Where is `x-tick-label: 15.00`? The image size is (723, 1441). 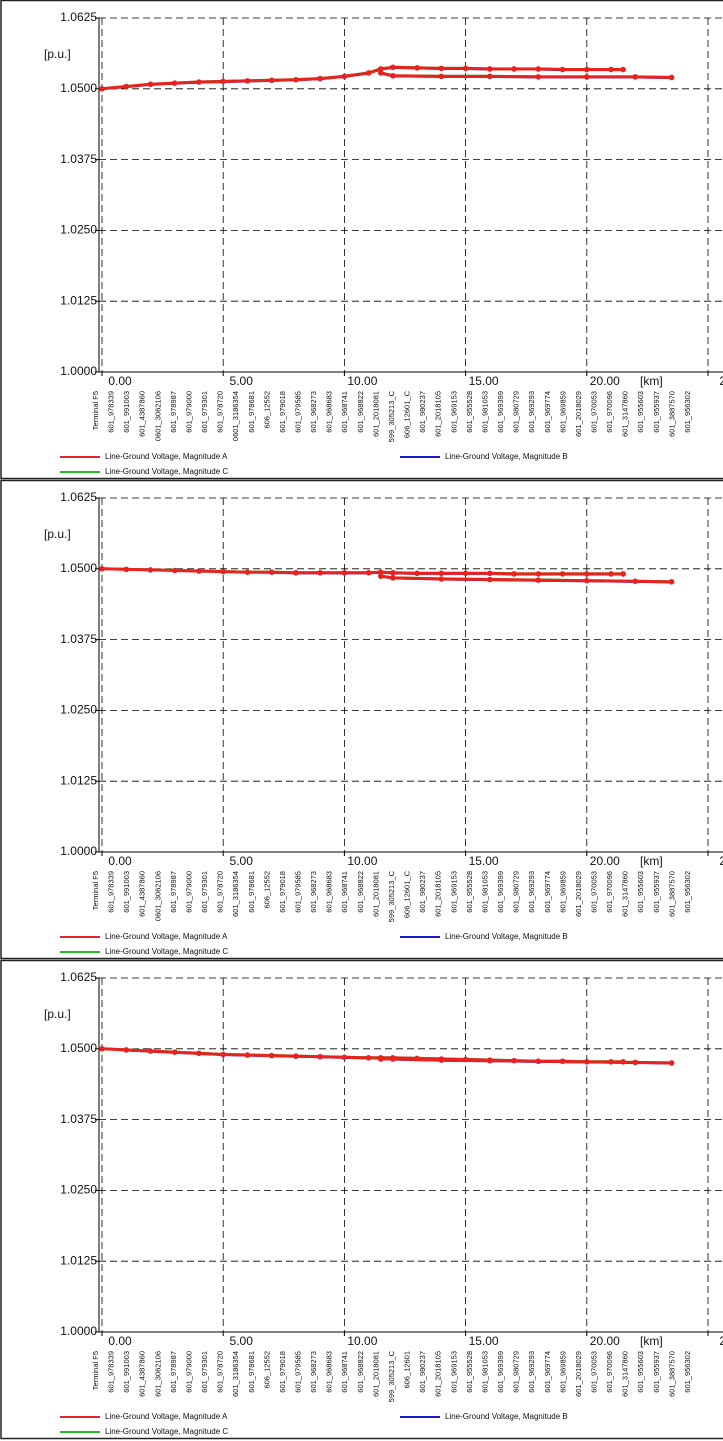
x-tick-label: 15.00 is located at coordinates (484, 1341).